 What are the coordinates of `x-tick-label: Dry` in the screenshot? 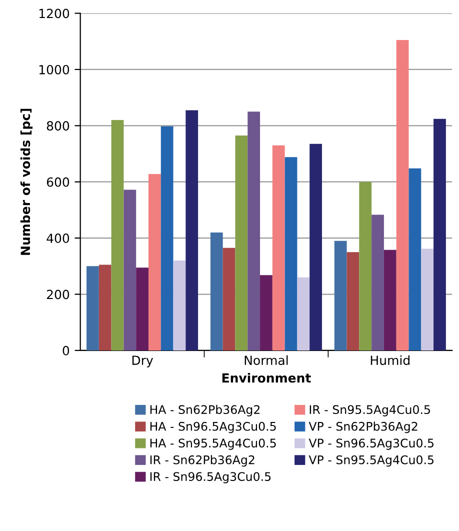 It's located at (142, 362).